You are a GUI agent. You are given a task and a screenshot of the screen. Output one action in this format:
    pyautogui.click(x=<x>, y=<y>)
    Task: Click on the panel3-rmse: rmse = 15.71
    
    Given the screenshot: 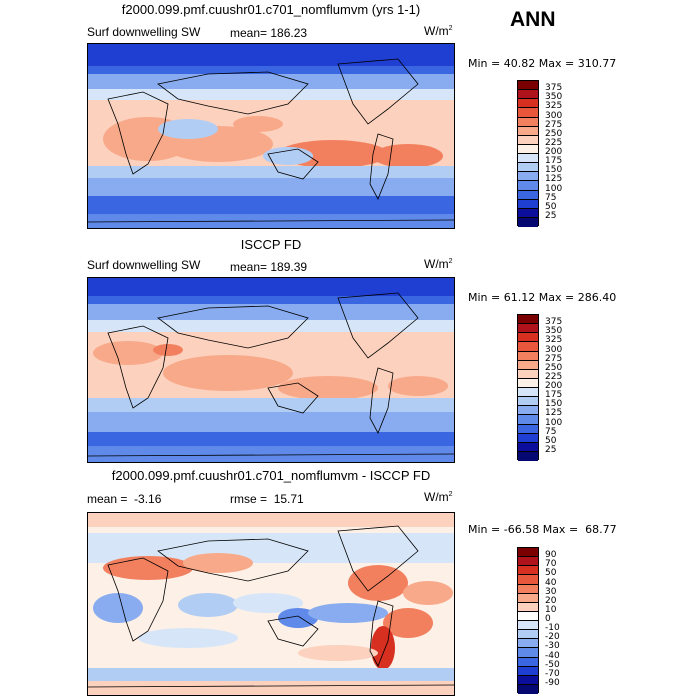 What is the action you would take?
    pyautogui.click(x=267, y=499)
    